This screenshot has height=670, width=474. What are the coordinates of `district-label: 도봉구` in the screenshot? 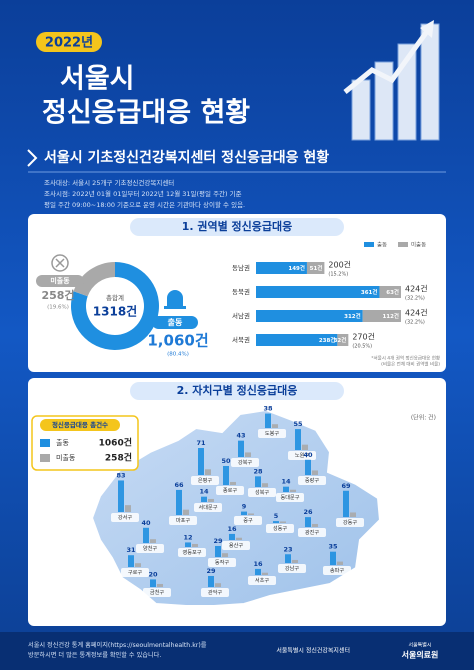 It's located at (272, 433).